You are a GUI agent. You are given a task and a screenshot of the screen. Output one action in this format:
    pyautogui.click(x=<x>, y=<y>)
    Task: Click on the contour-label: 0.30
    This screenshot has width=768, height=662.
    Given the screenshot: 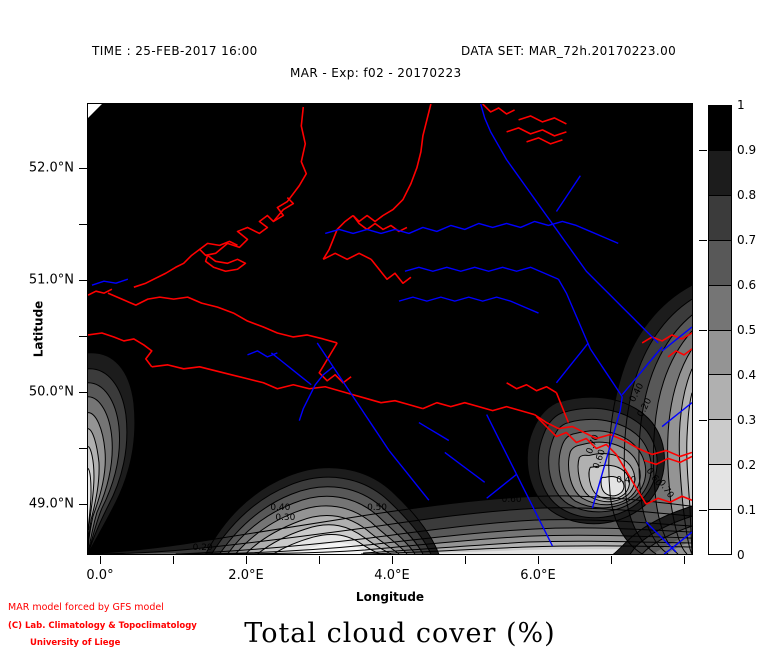 What is the action you would take?
    pyautogui.click(x=285, y=518)
    